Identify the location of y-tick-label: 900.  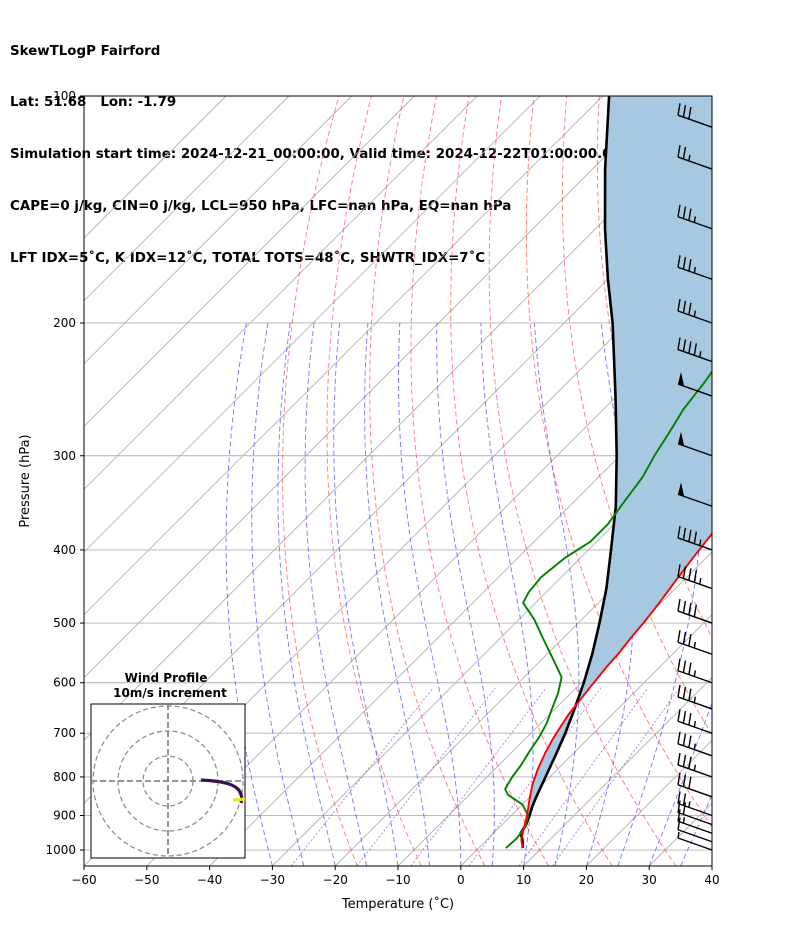
(64, 816).